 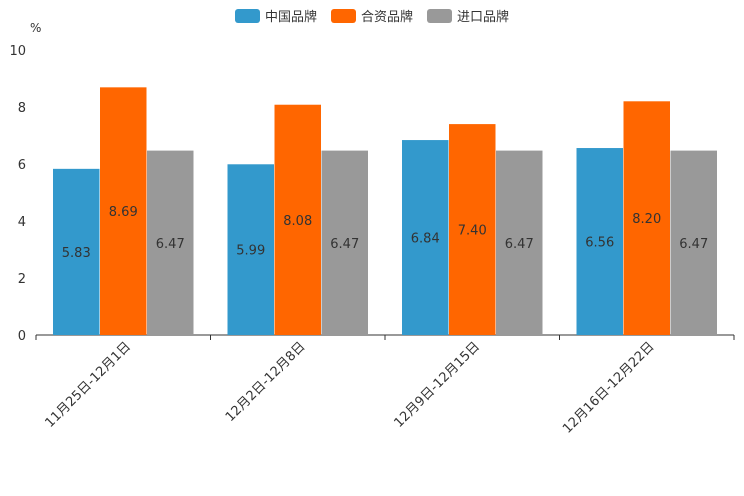 I want to click on x-tick-label: 11月25日-12月1日, so click(x=88, y=385).